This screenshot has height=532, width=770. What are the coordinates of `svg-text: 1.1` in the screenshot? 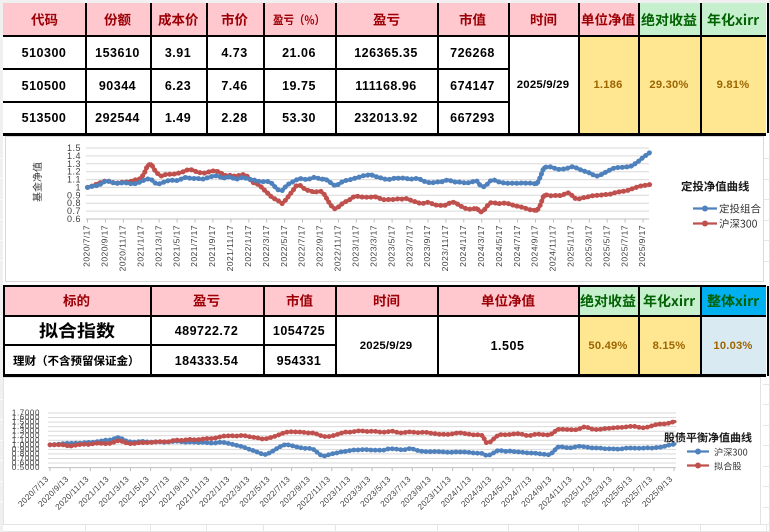 It's located at (74, 180).